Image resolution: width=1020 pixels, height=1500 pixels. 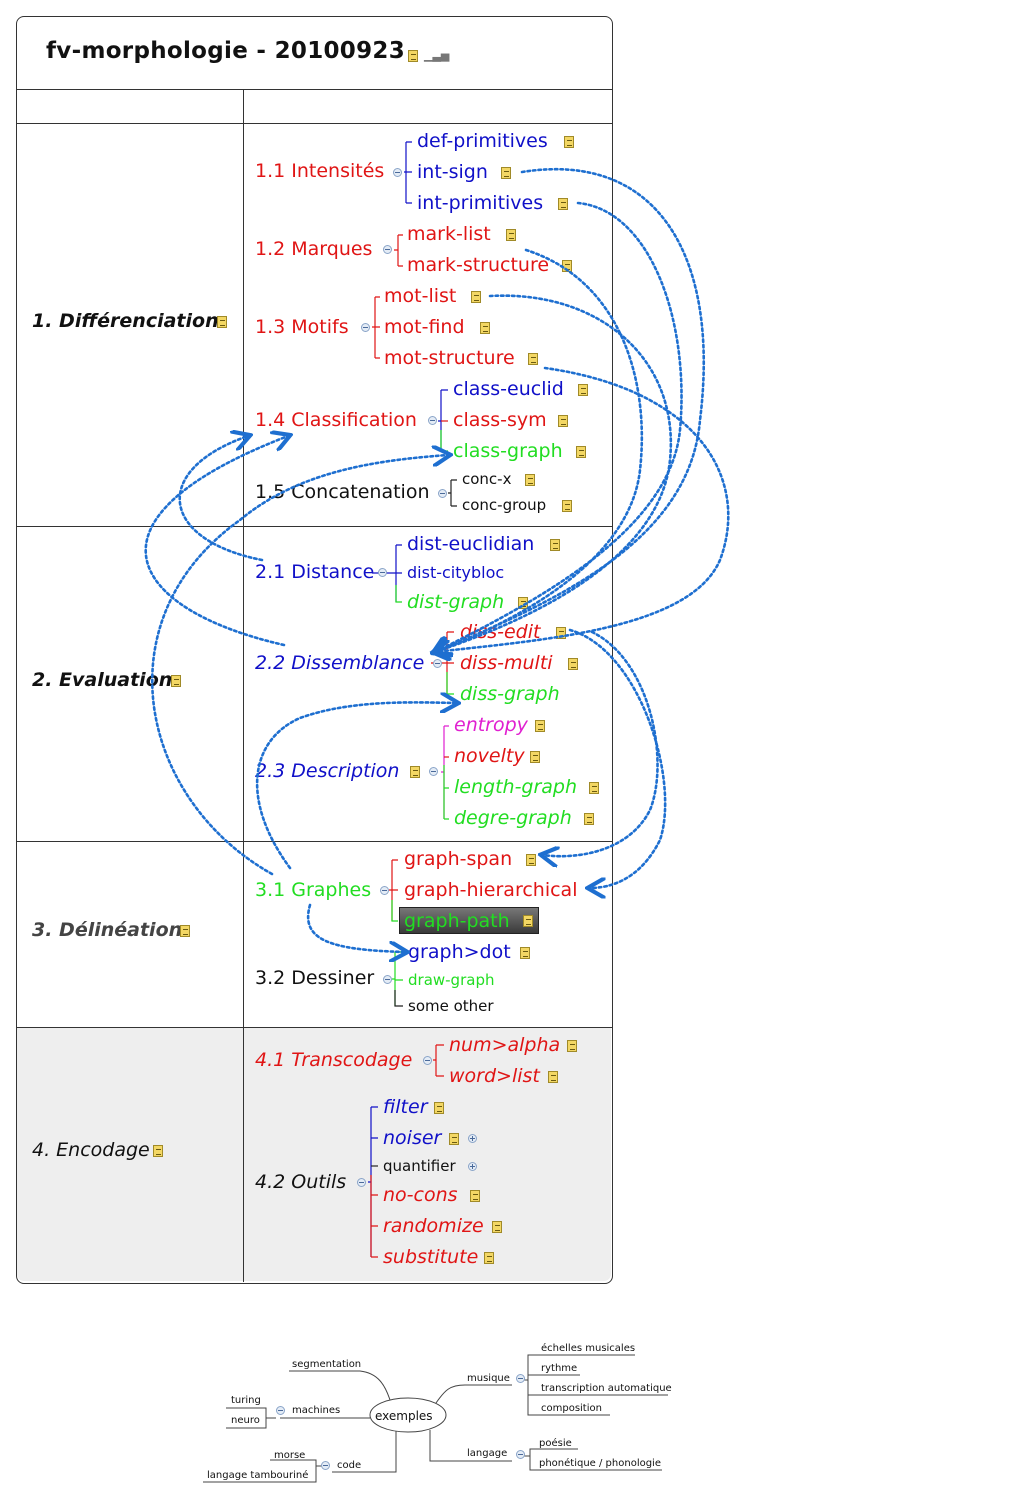 What do you see at coordinates (452, 172) in the screenshot?
I see `topic-label: int-sign` at bounding box center [452, 172].